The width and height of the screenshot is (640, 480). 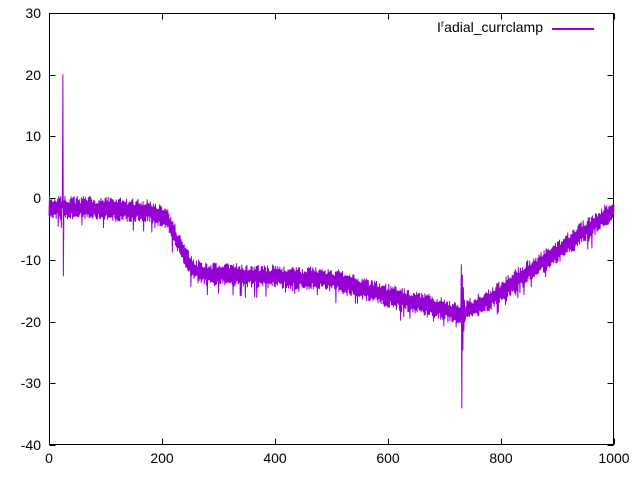 I want to click on y-tick-label: -40, so click(x=30, y=445).